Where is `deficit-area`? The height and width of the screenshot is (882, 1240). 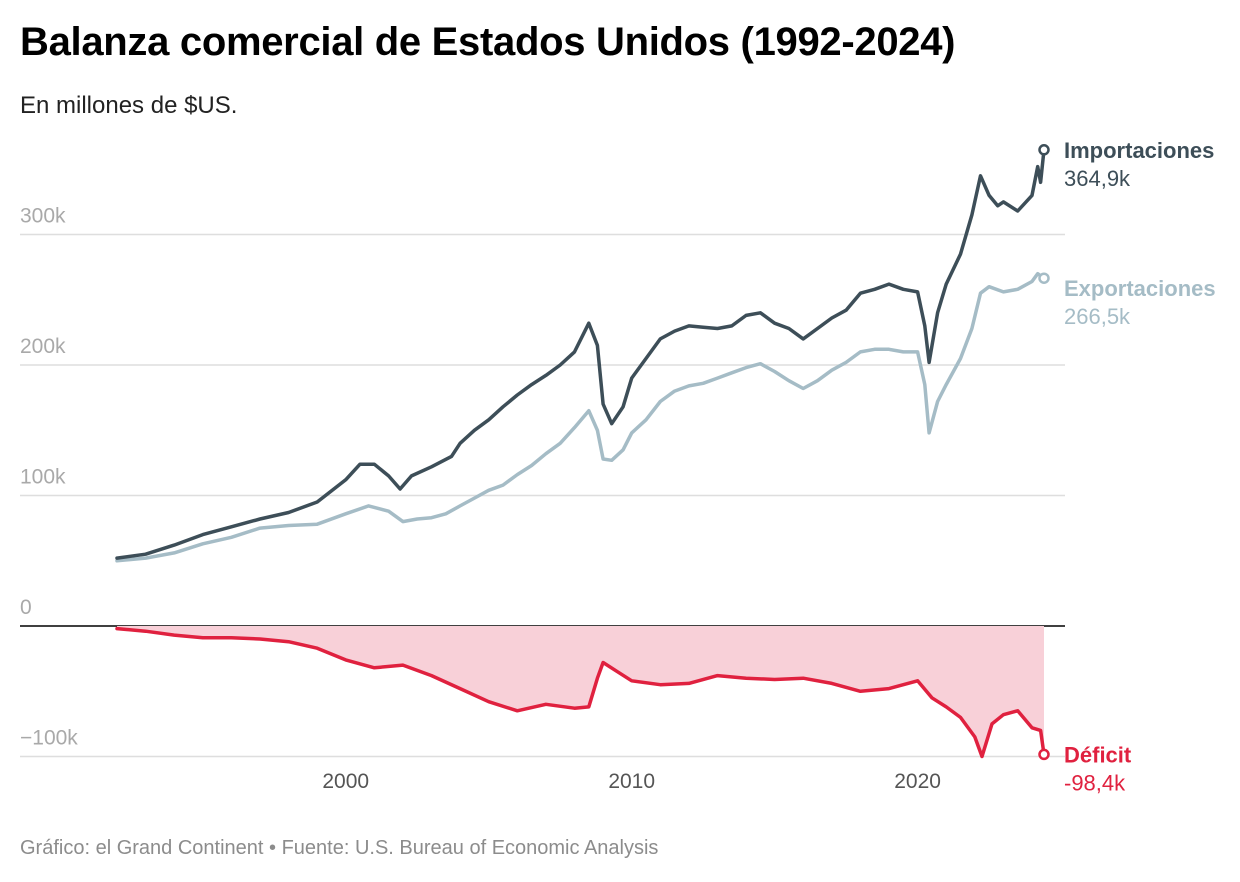 deficit-area is located at coordinates (580, 691).